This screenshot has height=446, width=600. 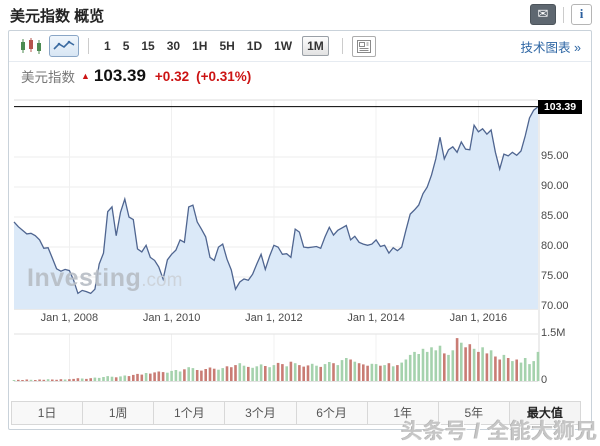 I want to click on y-axis-label: 70.00, so click(x=555, y=306).